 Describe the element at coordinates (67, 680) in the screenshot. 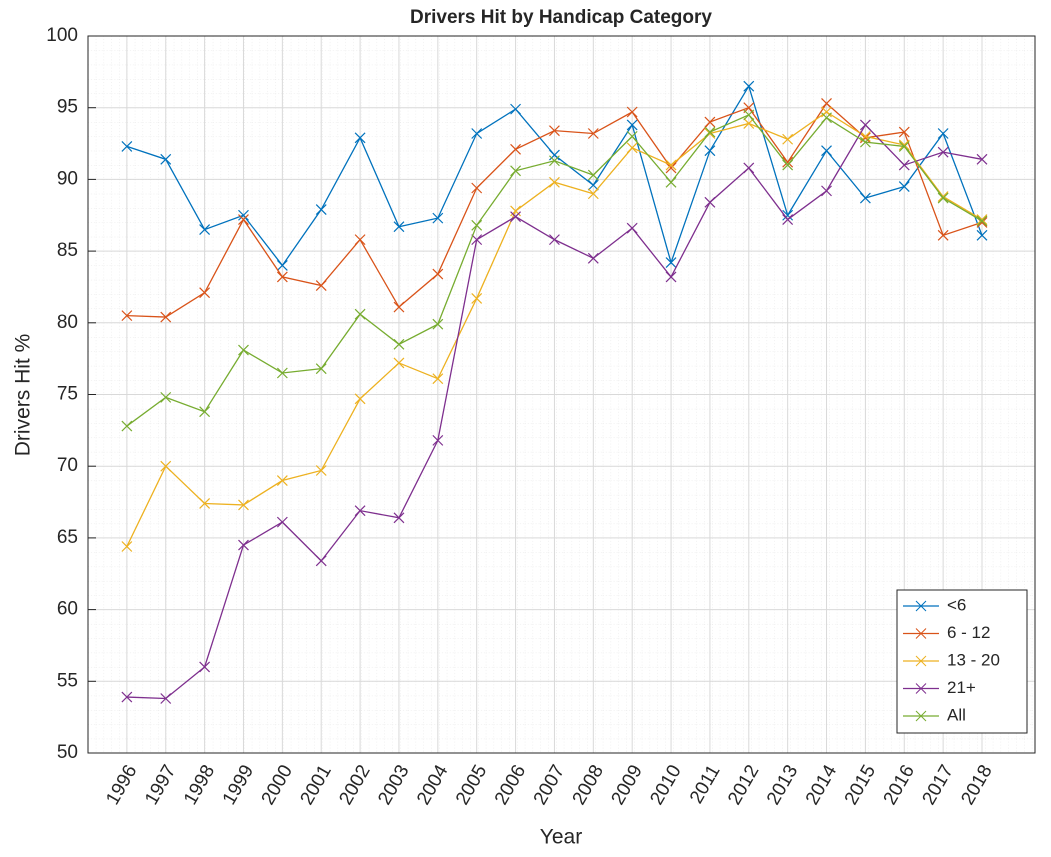

I see `y-tick-label: 55` at that location.